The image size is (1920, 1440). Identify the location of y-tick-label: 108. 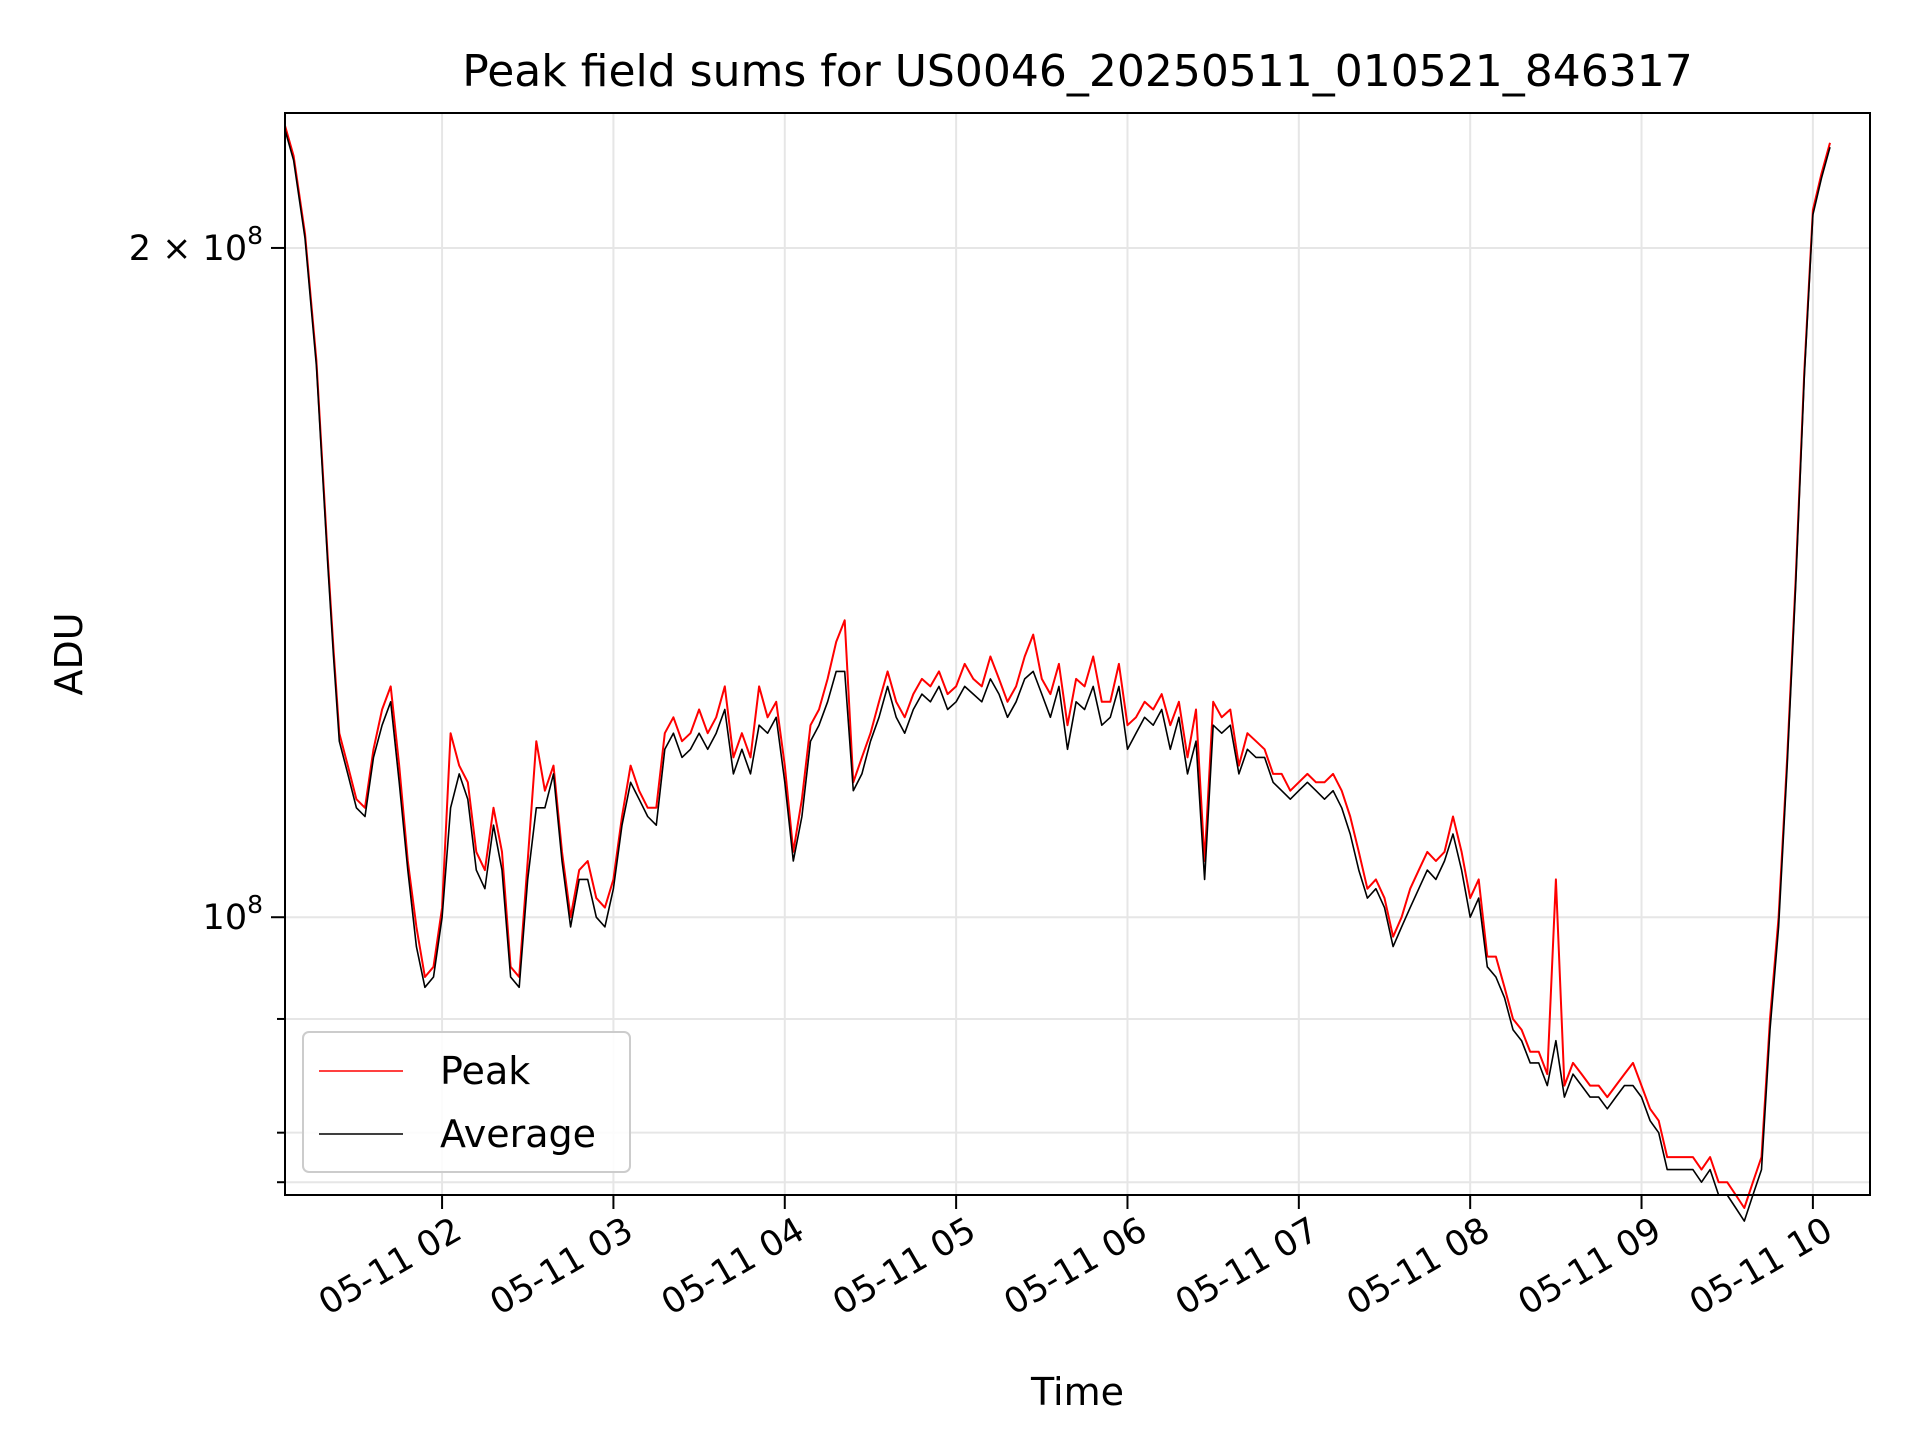
(233, 914).